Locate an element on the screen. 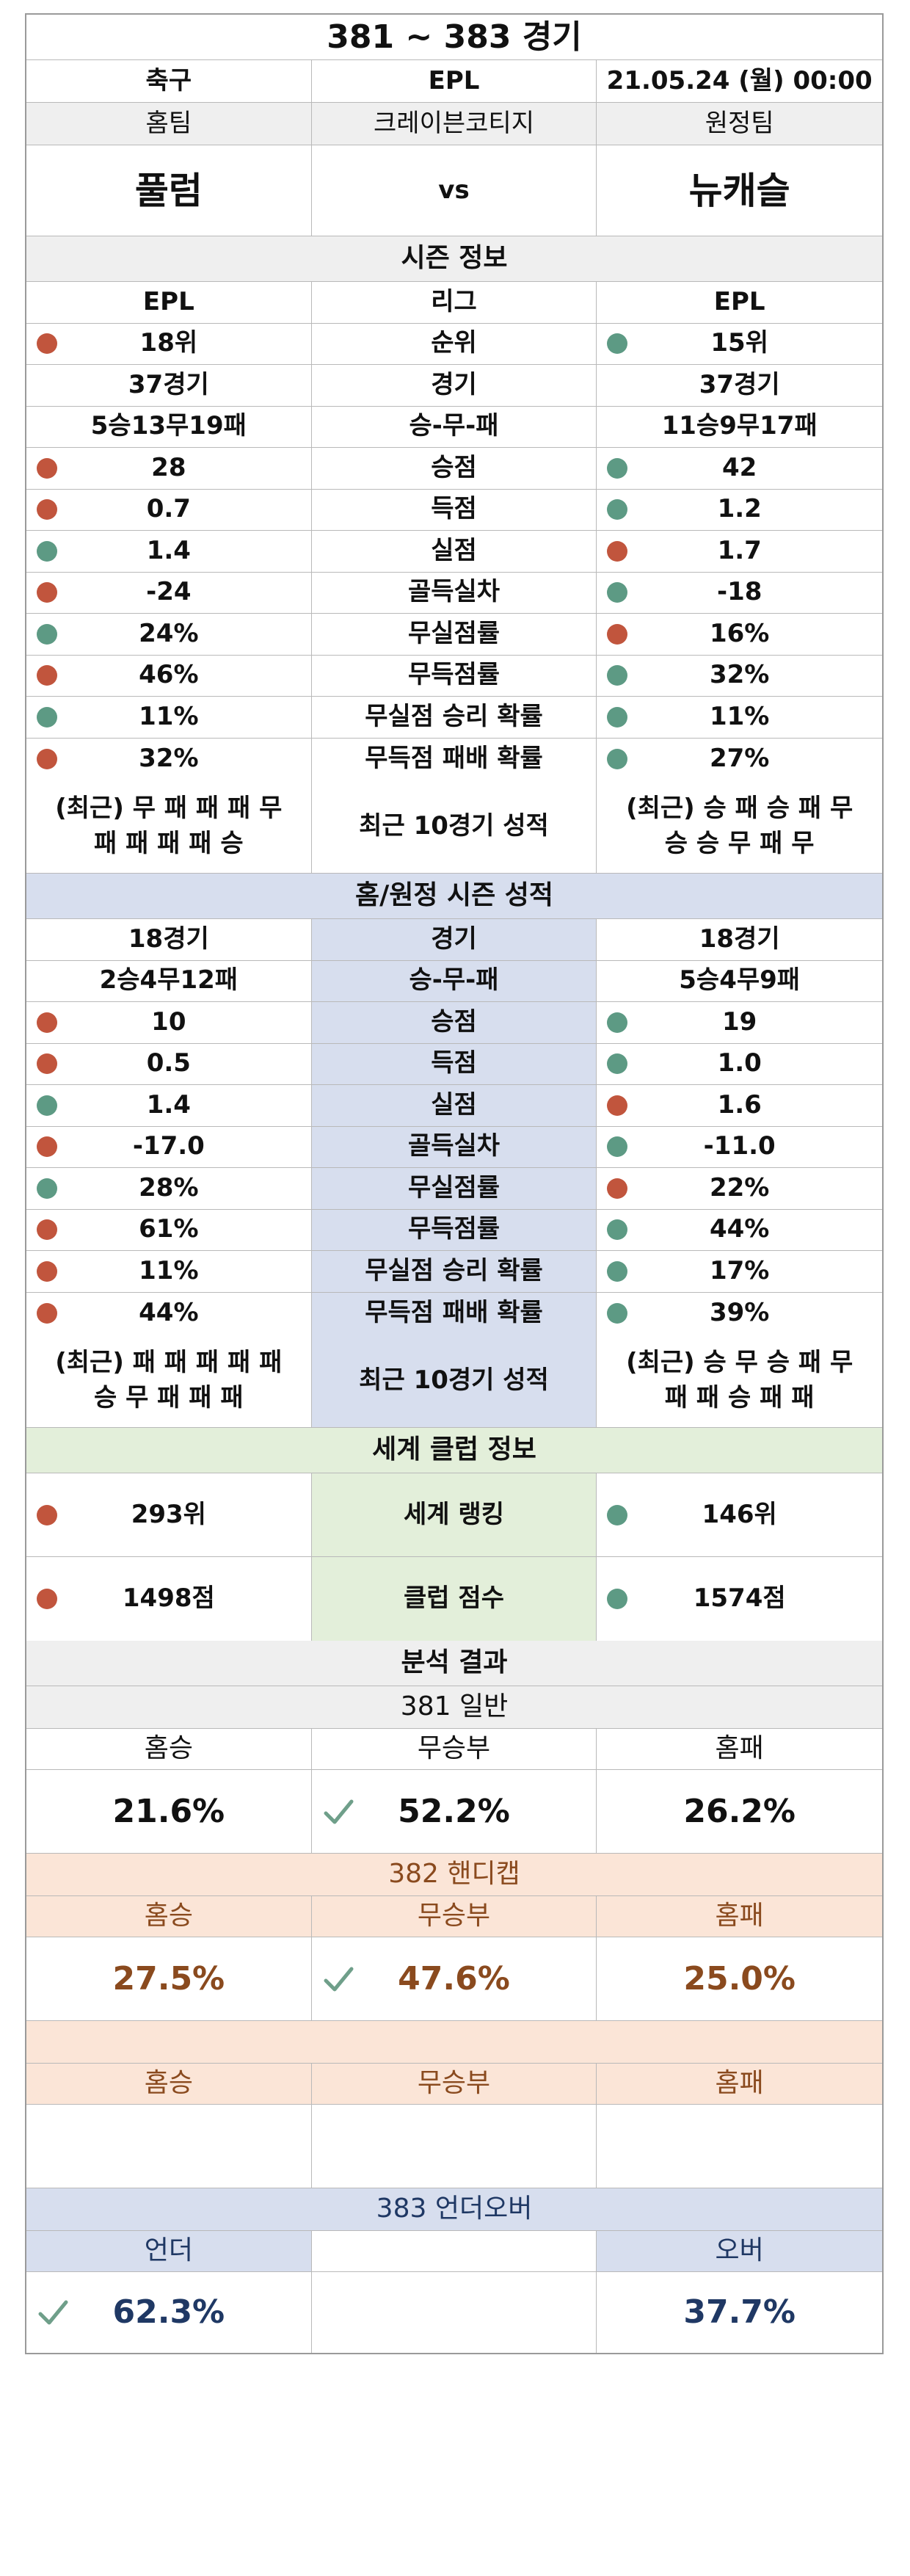  homeaway-away-text: 17% is located at coordinates (739, 1270).